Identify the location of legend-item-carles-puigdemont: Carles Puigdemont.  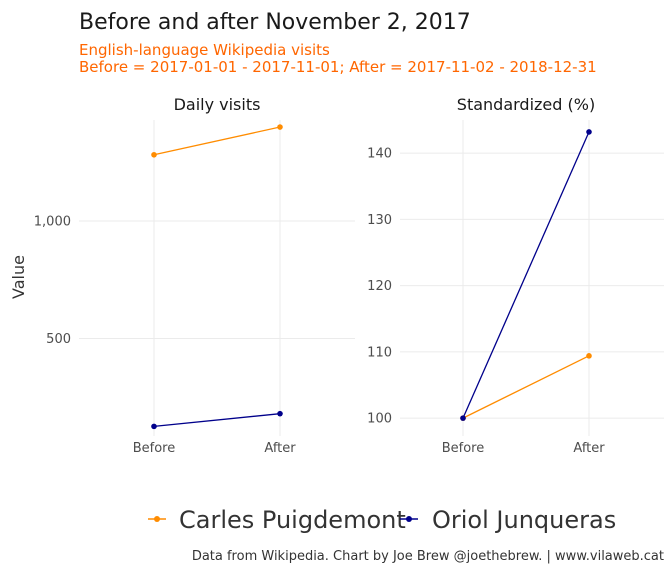
(277, 520).